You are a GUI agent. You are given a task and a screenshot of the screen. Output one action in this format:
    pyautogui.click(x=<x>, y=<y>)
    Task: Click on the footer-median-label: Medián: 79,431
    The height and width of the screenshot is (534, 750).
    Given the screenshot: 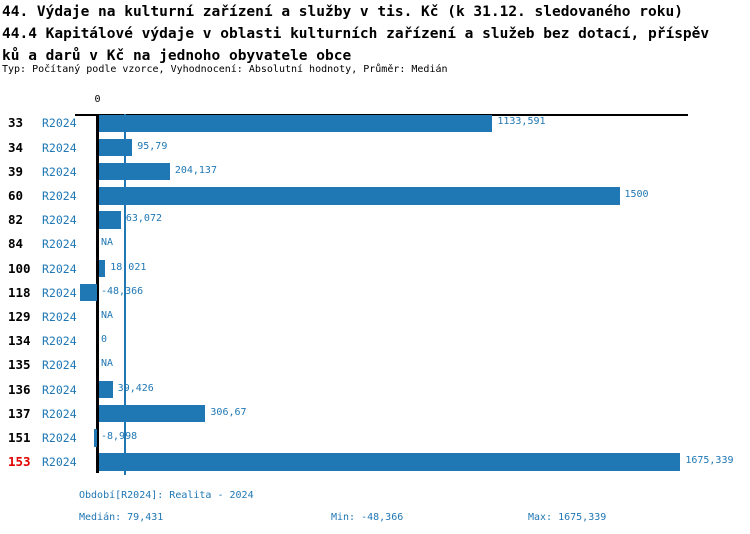 What is the action you would take?
    pyautogui.click(x=121, y=517)
    